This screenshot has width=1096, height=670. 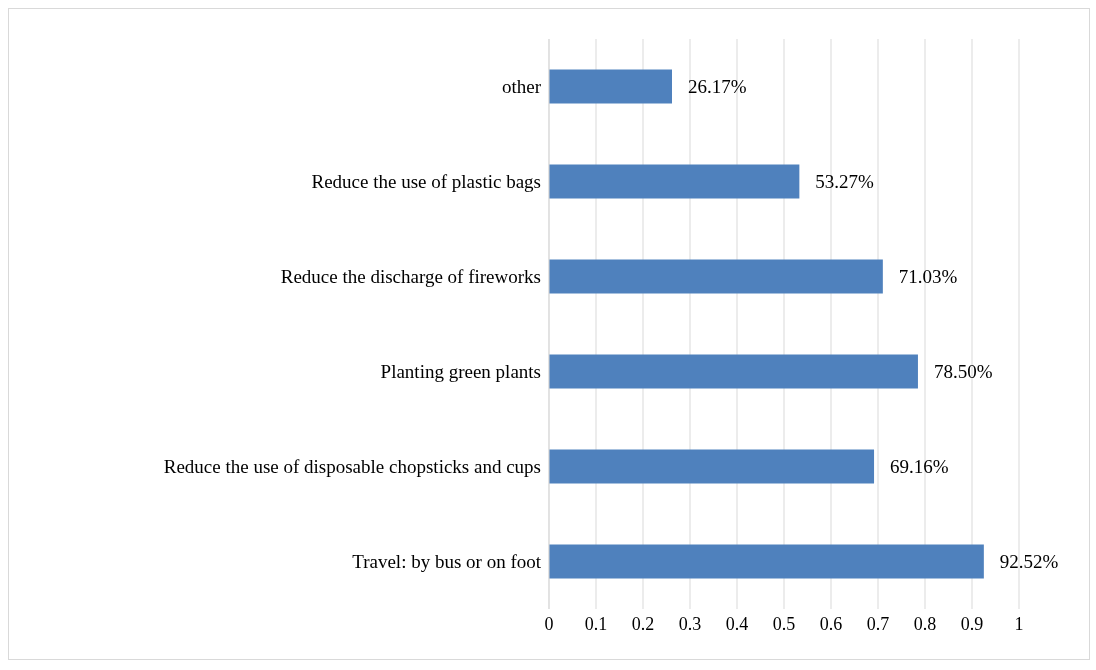 What do you see at coordinates (784, 623) in the screenshot?
I see `x-tick-label: 0.5` at bounding box center [784, 623].